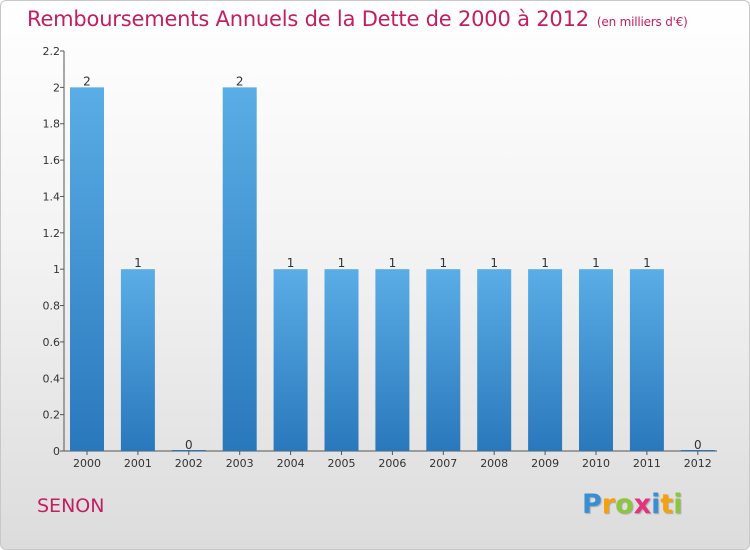 The height and width of the screenshot is (550, 750). I want to click on commune-name: SENON, so click(71, 506).